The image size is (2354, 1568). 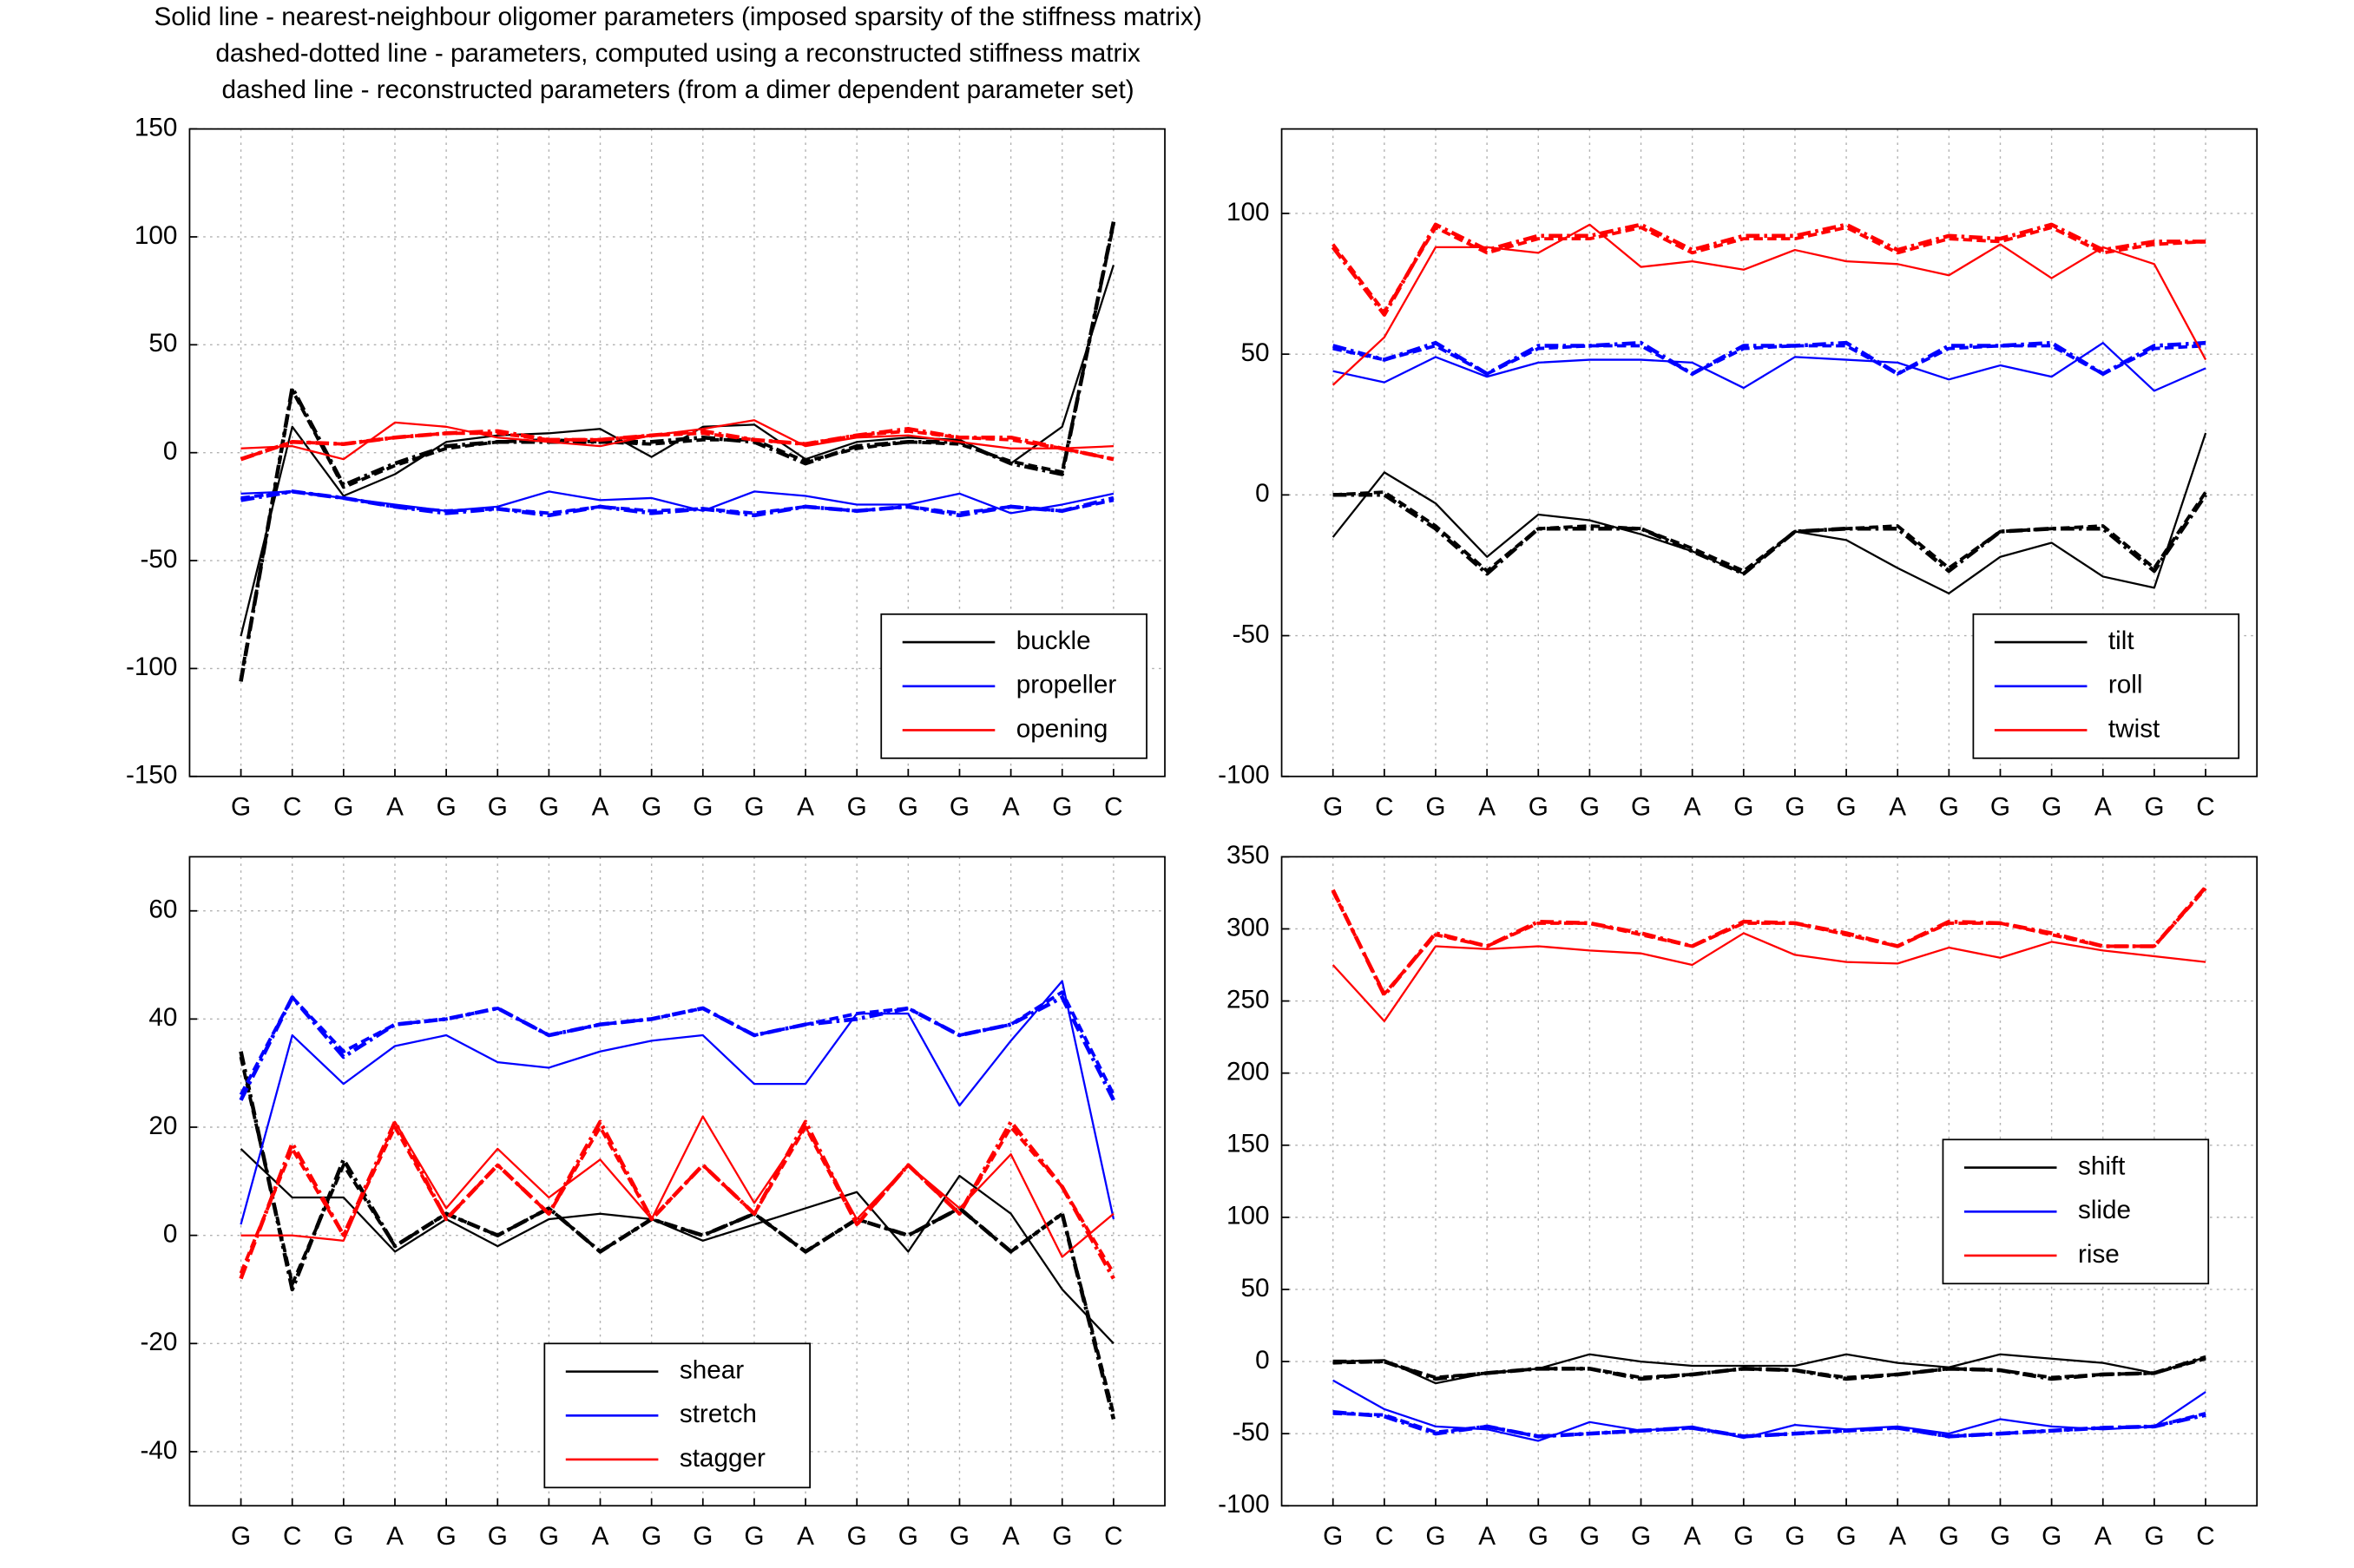 What do you see at coordinates (1248, 999) in the screenshot?
I see `y-tick-label: 250` at bounding box center [1248, 999].